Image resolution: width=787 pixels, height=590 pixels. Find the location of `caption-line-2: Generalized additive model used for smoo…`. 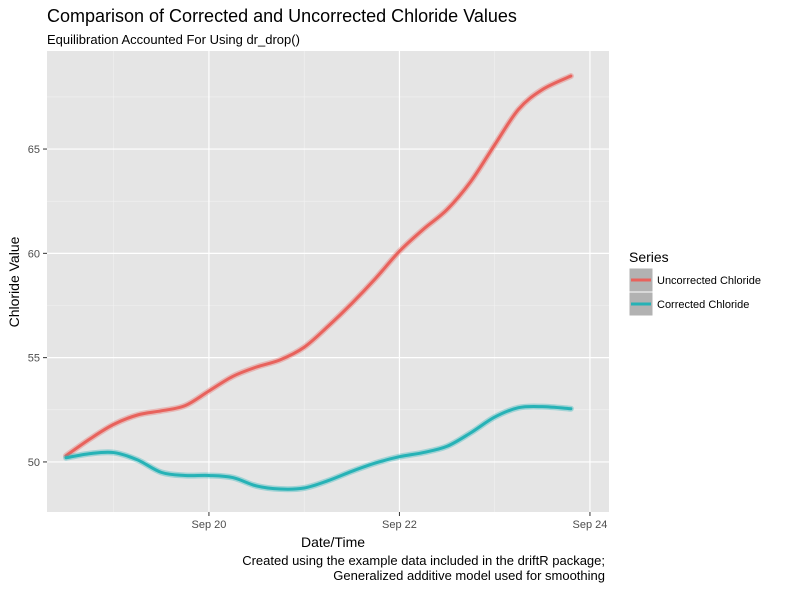

caption-line-2: Generalized additive model used for smoo… is located at coordinates (469, 575).